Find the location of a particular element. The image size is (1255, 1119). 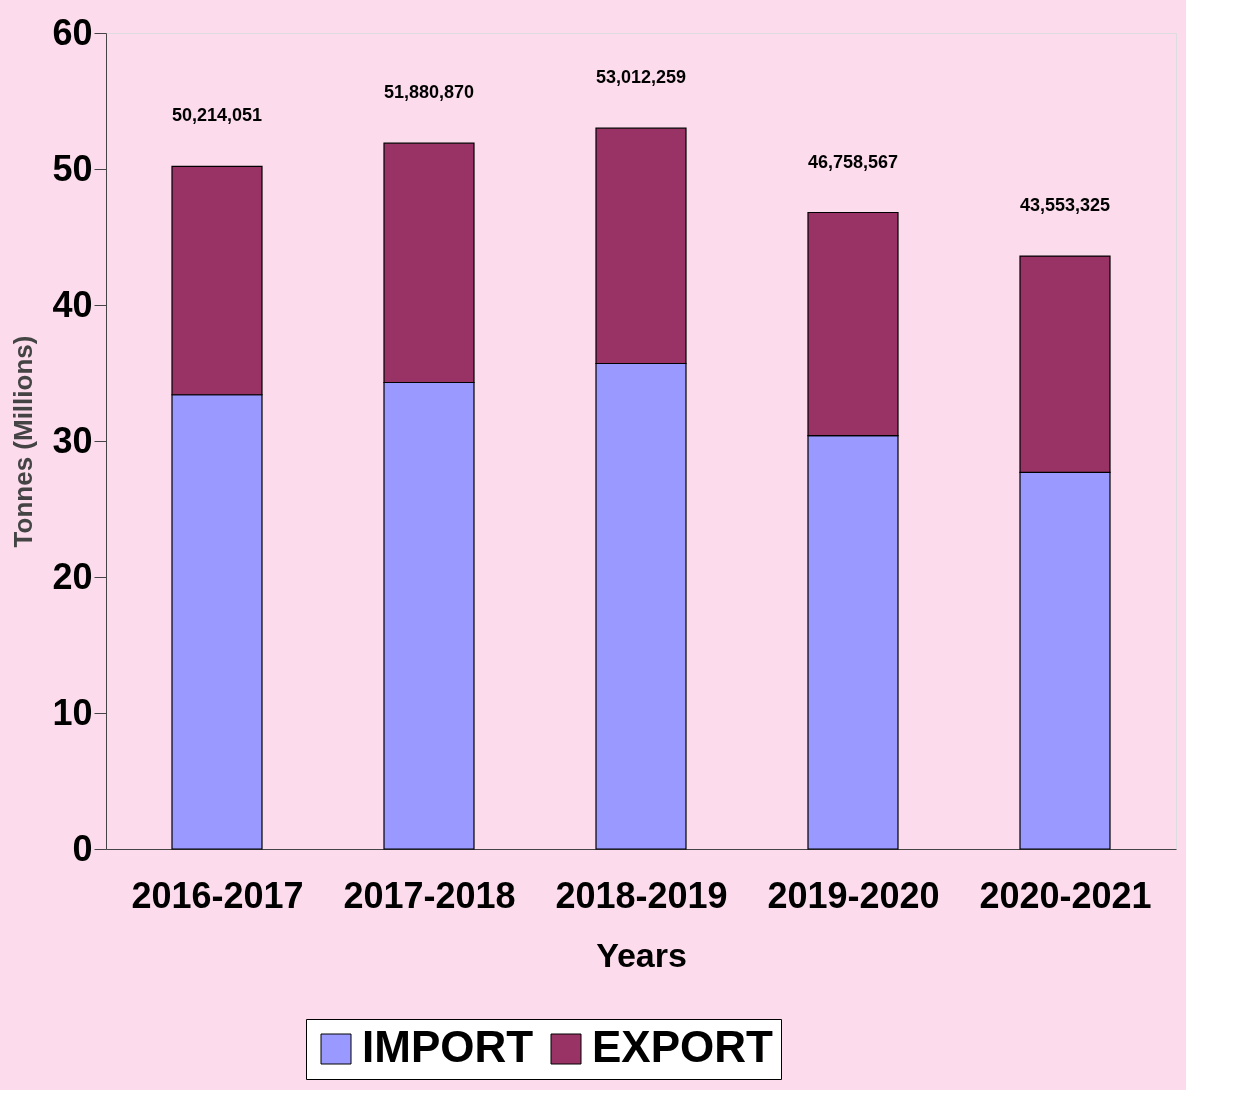

y-tick-label: 10 is located at coordinates (72, 712).